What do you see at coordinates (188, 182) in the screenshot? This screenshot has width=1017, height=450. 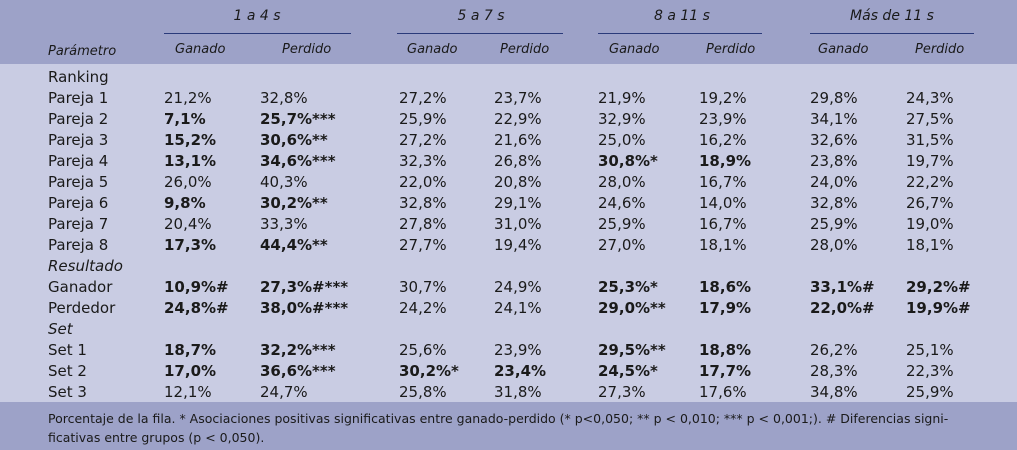 I see `table-cell: 26,0%` at bounding box center [188, 182].